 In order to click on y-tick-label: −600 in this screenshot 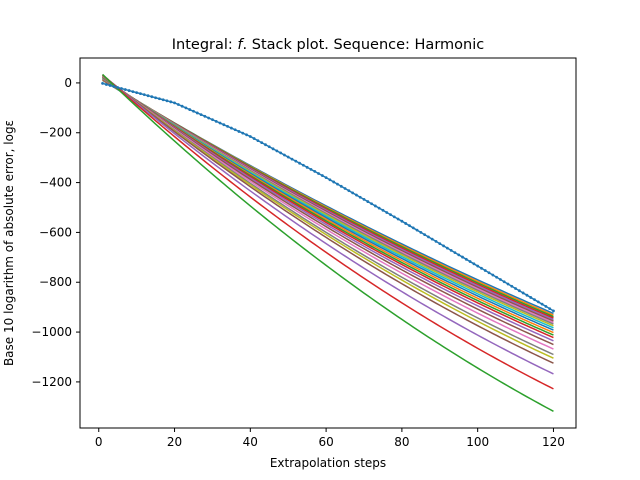, I will do `click(55, 232)`.